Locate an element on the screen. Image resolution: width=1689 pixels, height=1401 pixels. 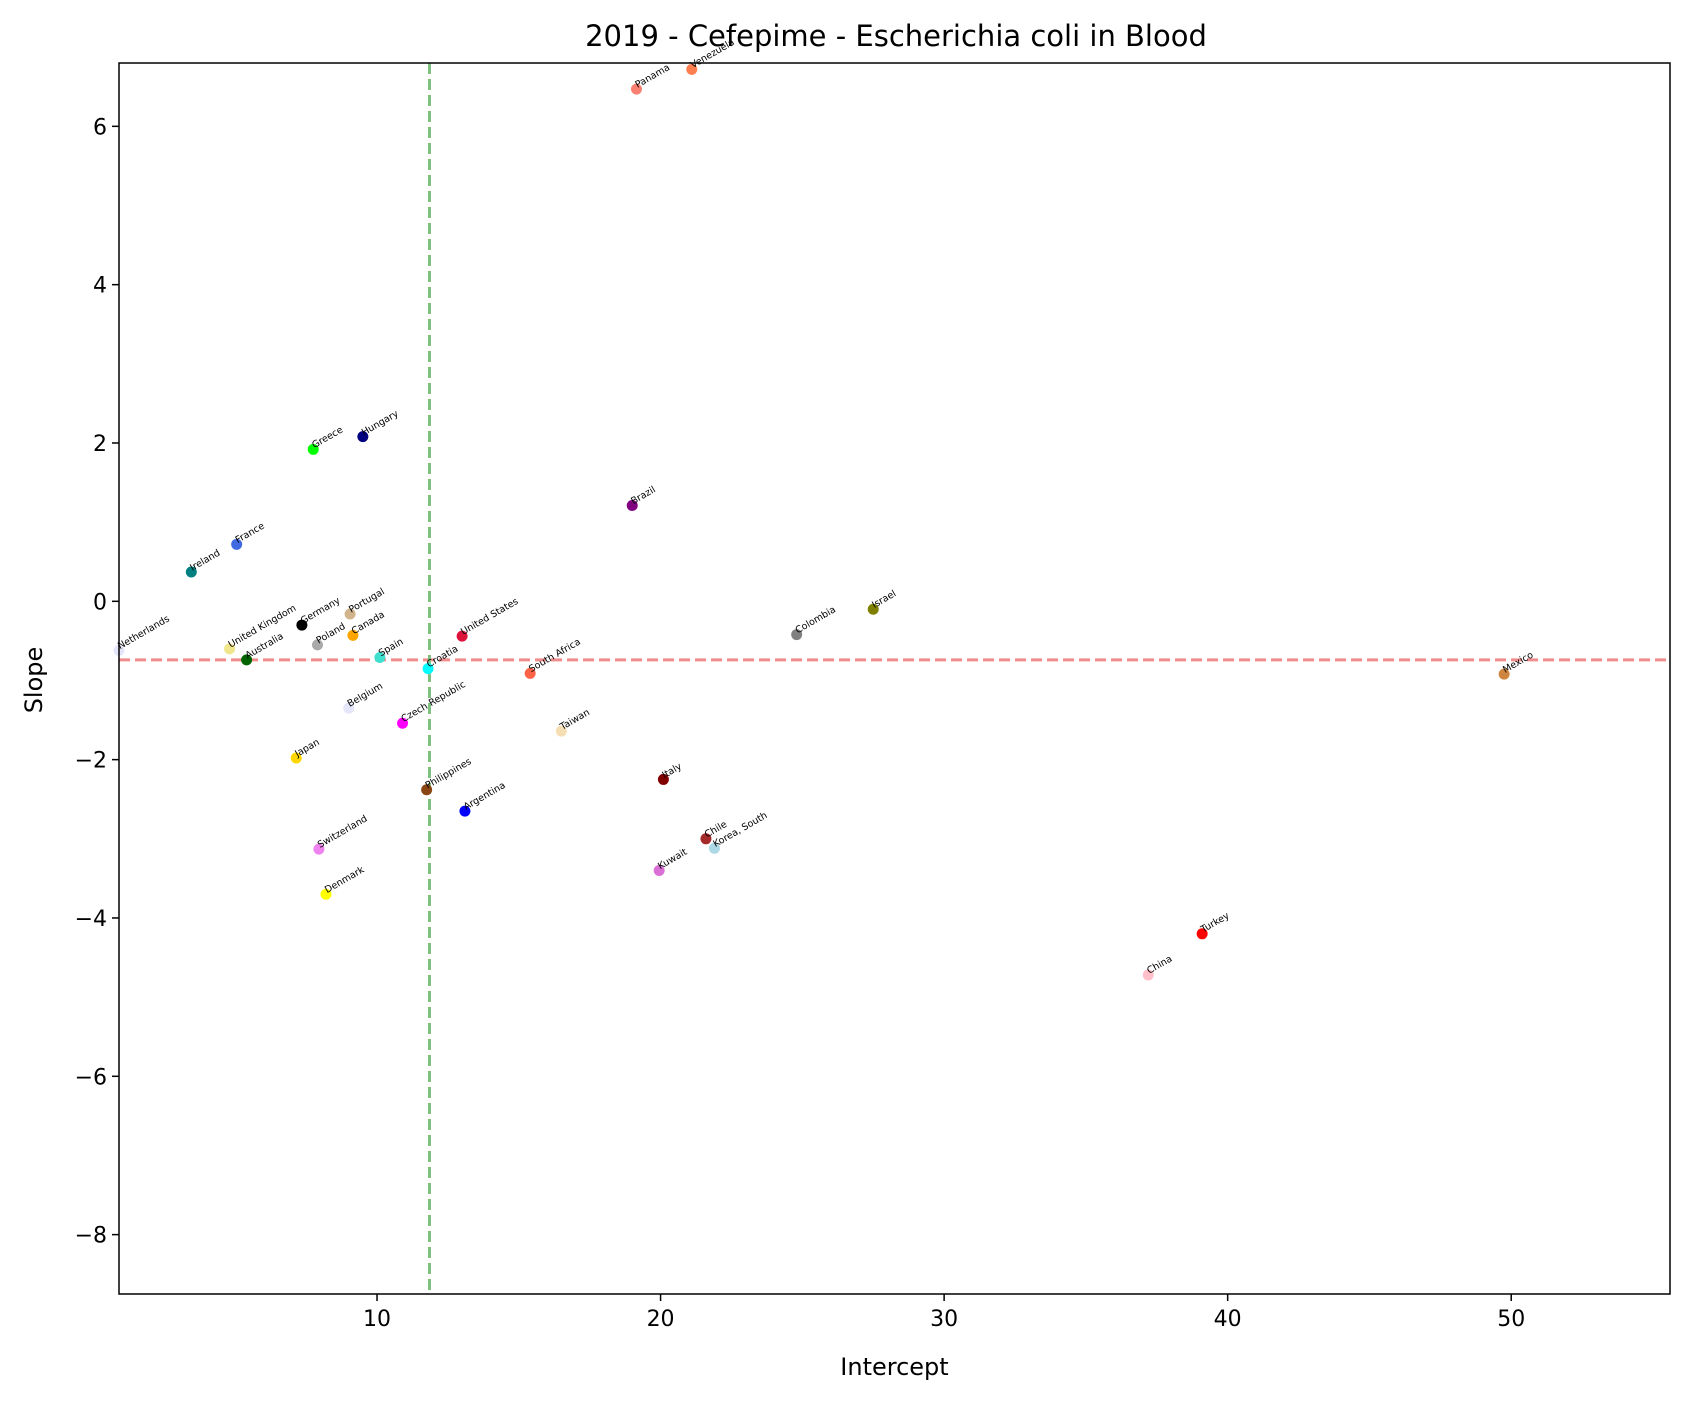
y-tick-label: 4 is located at coordinates (100, 286).